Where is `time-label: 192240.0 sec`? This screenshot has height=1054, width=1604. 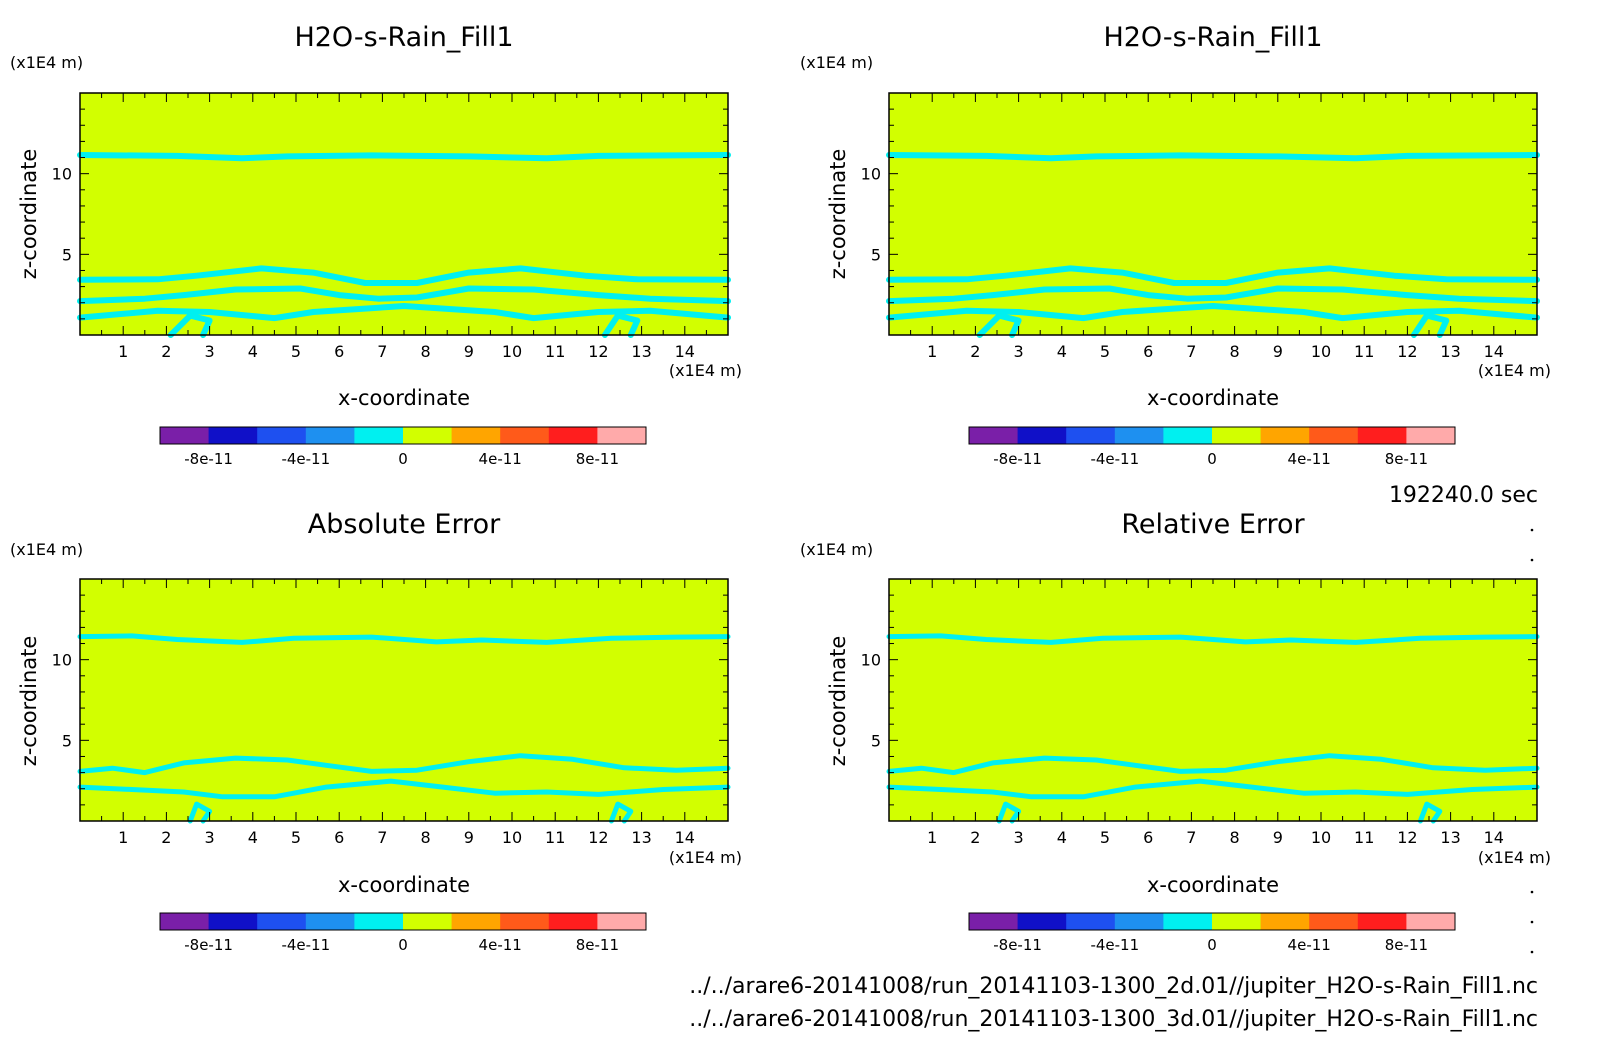 time-label: 192240.0 sec is located at coordinates (1463, 495).